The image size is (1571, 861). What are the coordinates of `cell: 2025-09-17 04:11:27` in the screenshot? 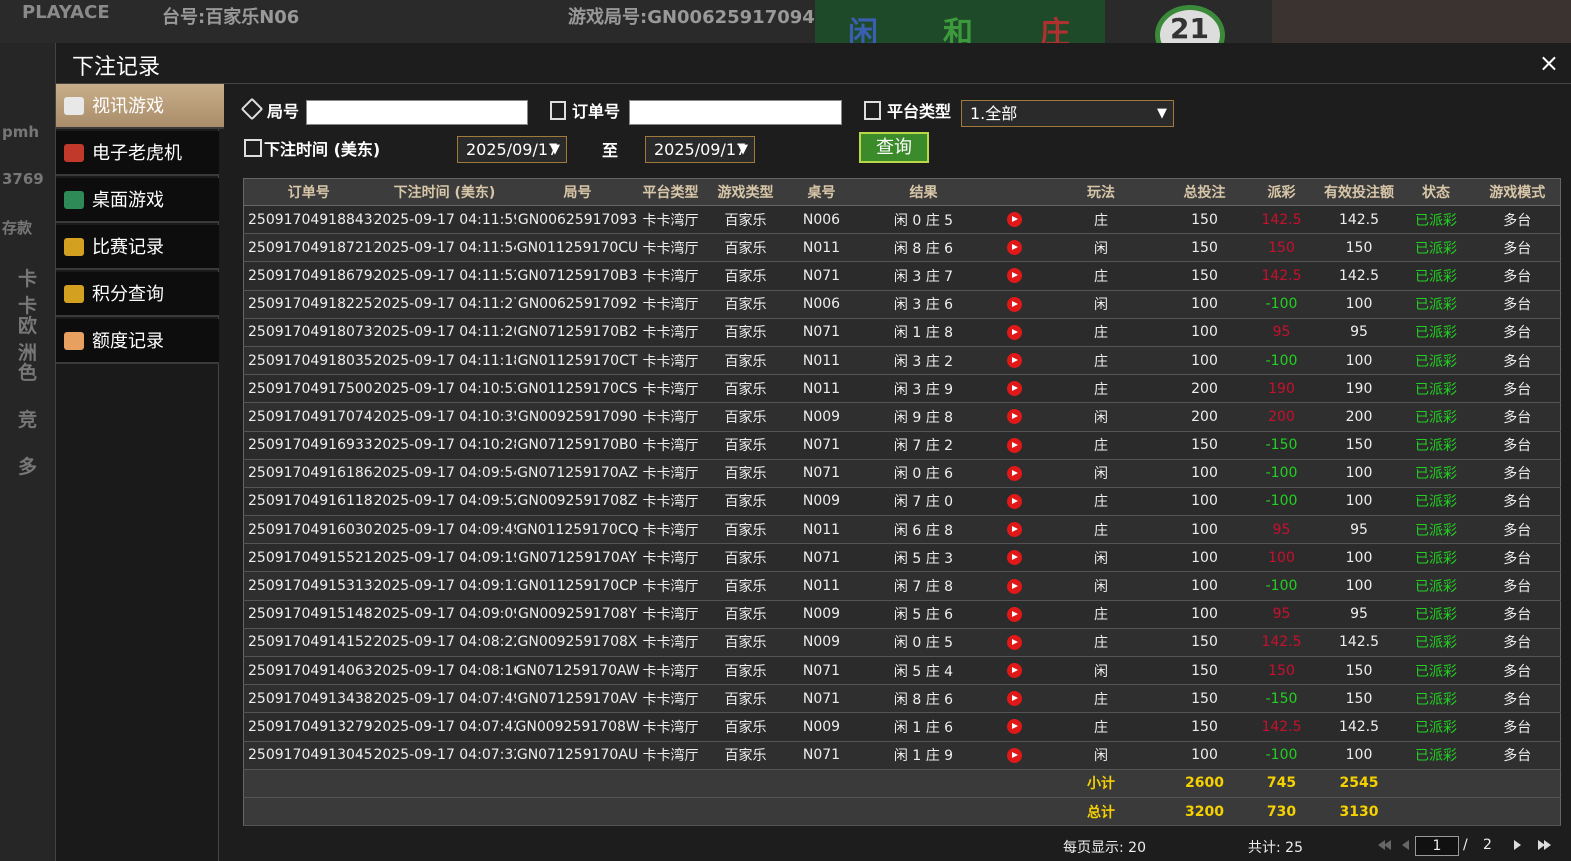 It's located at (444, 304).